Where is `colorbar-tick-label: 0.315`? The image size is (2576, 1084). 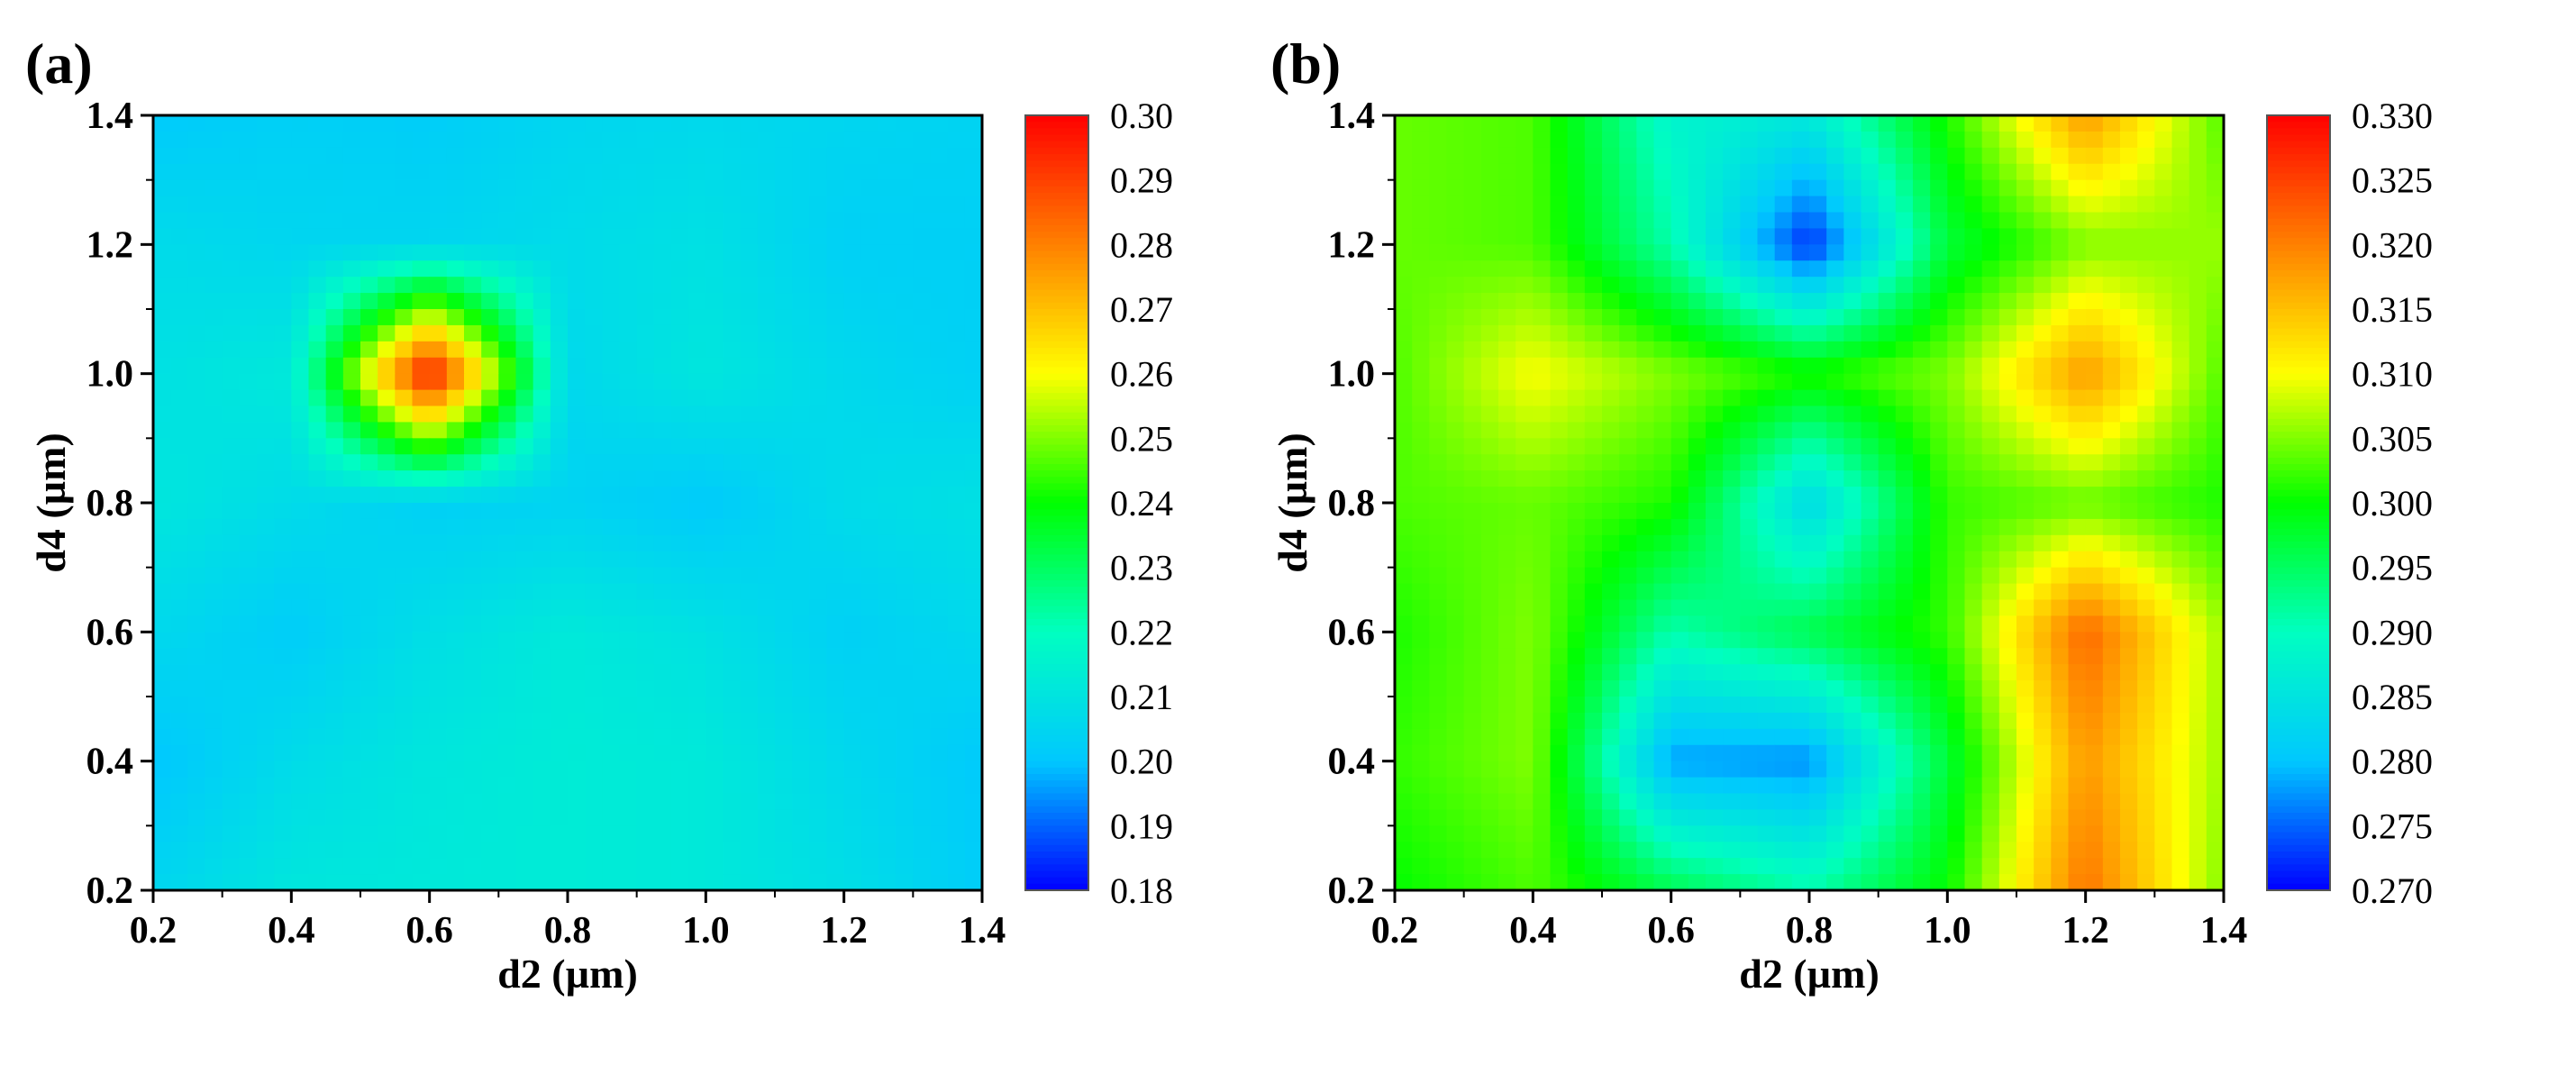
colorbar-tick-label: 0.315 is located at coordinates (2392, 309).